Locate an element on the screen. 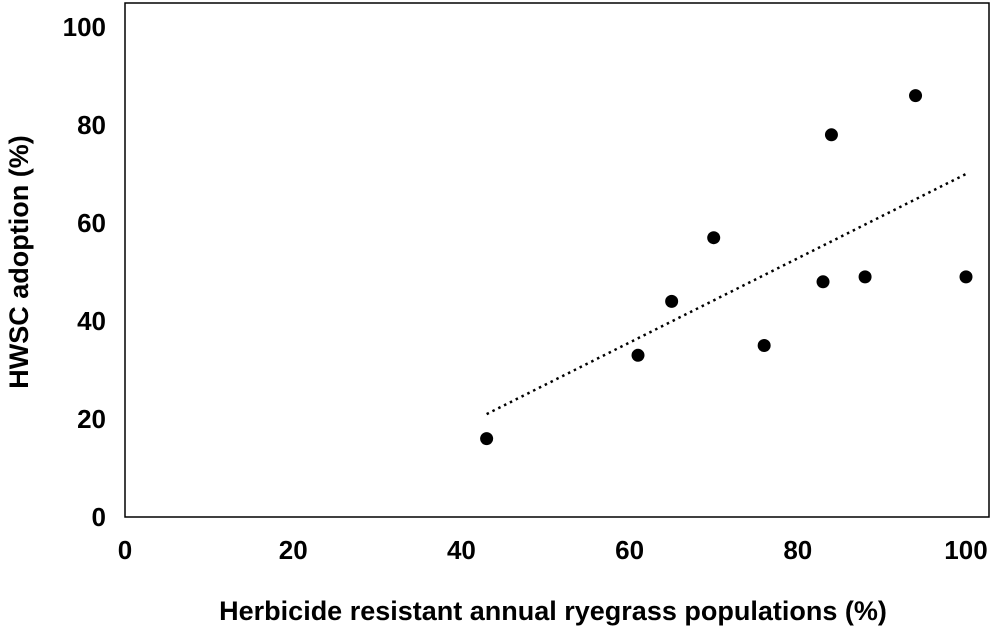  x-tick-label: 40 is located at coordinates (461, 550).